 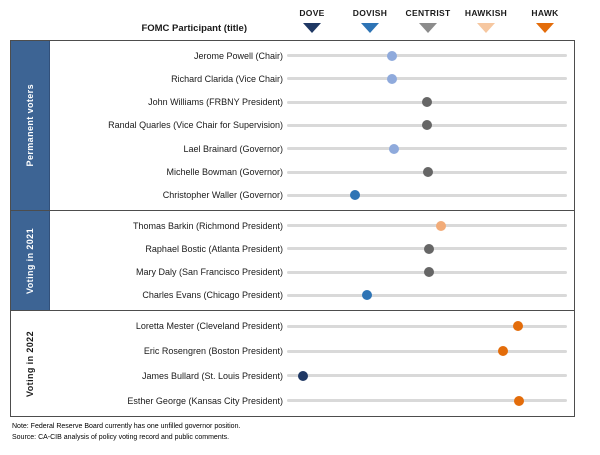 I want to click on participant-row: Loretta Mester (Cleveland President), so click(x=312, y=326).